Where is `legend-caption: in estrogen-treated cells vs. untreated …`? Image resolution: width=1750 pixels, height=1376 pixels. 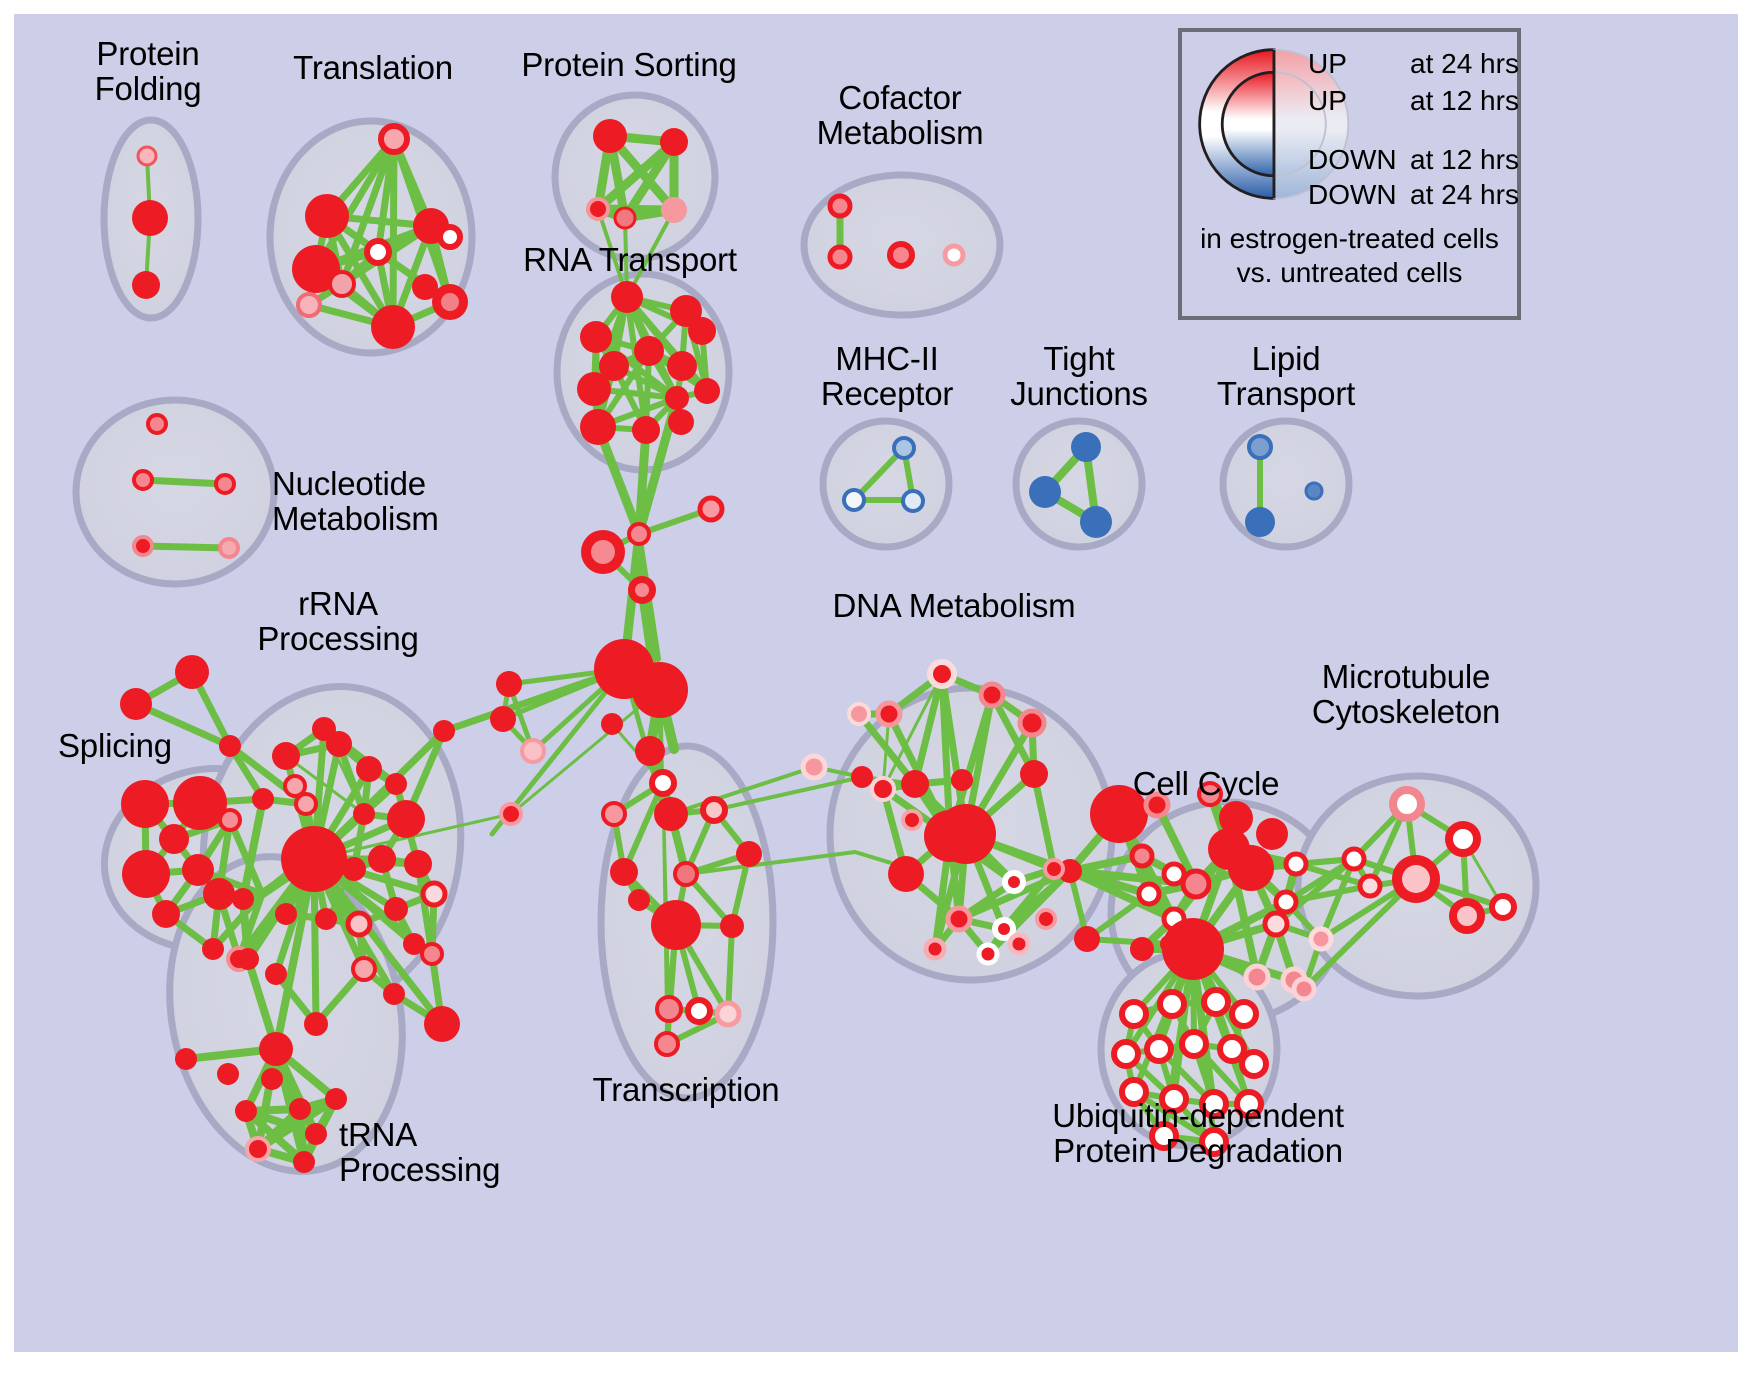
legend-caption: in estrogen-treated cells vs. untreated … is located at coordinates (1349, 255).